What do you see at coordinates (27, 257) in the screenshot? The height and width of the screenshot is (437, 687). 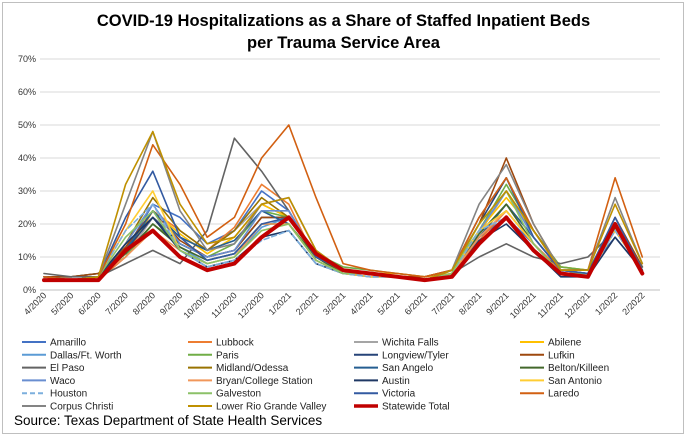 I see `y-tick-label: 10%` at bounding box center [27, 257].